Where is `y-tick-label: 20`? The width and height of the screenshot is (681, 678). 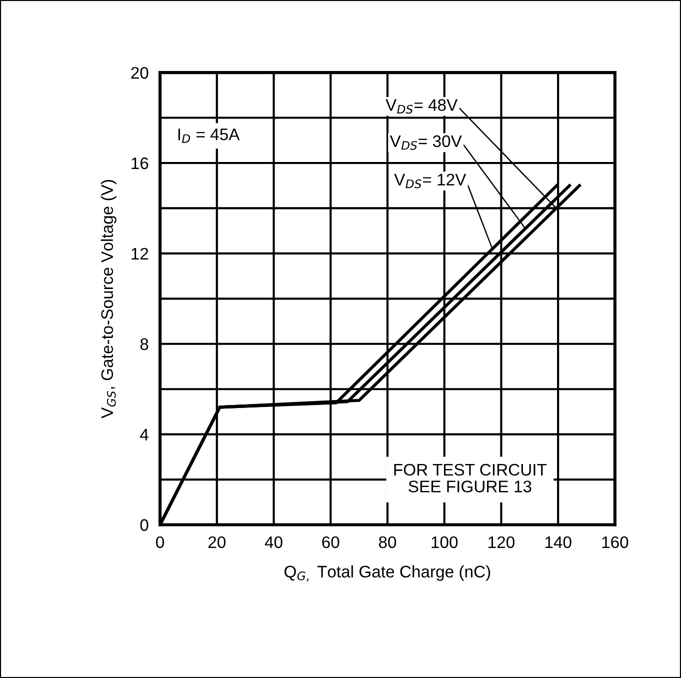 y-tick-label: 20 is located at coordinates (139, 72).